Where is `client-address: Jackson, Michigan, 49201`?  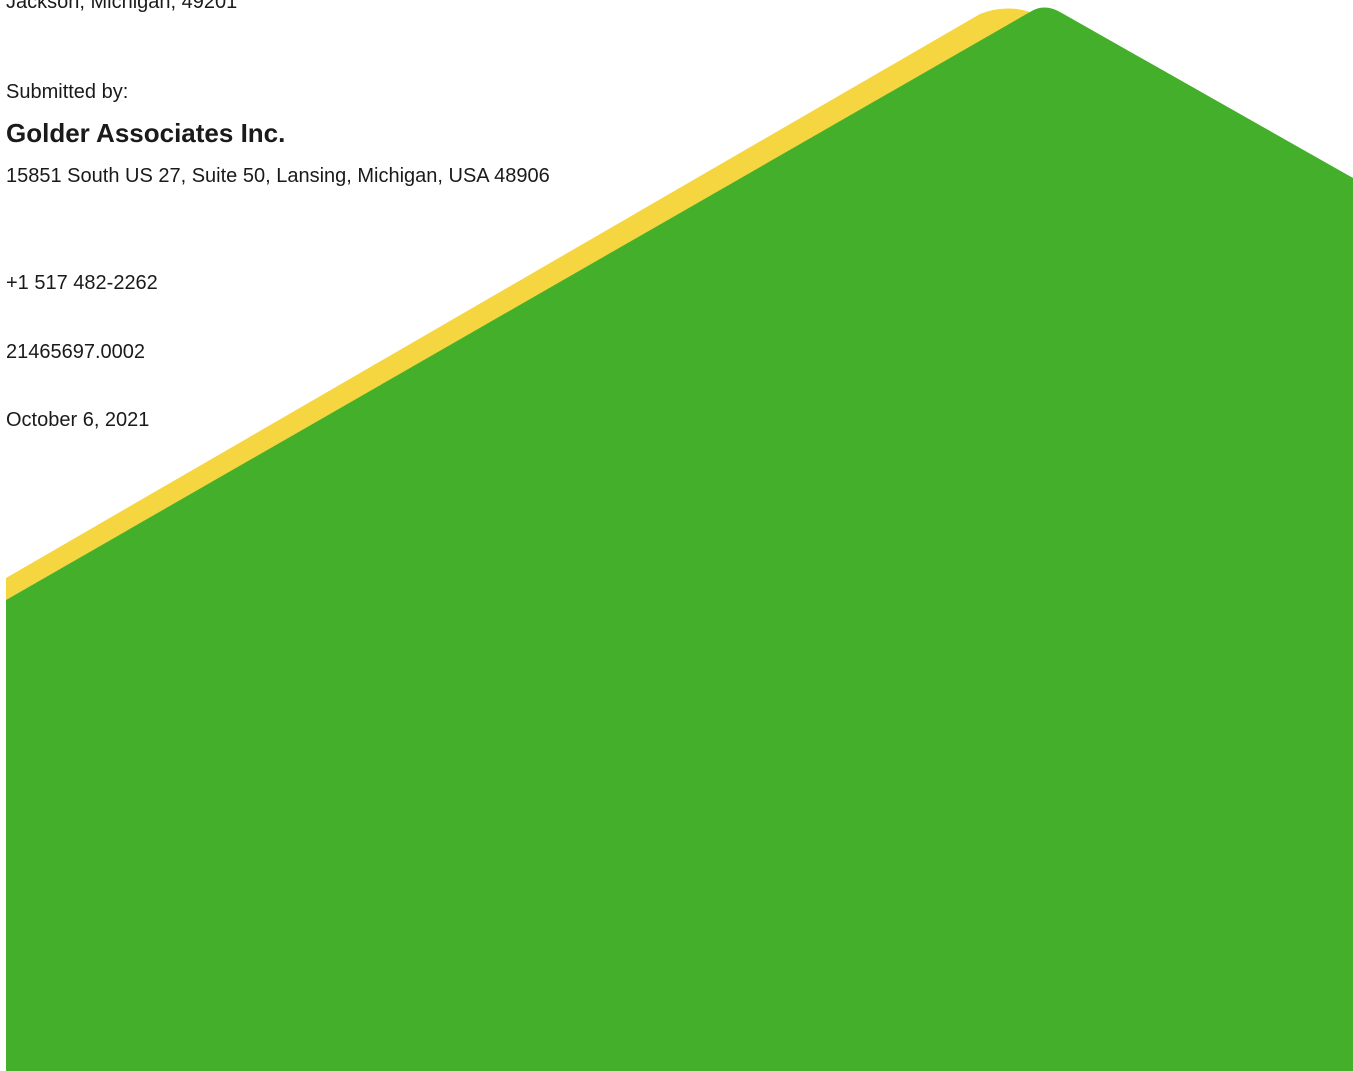 client-address: Jackson, Michigan, 49201 is located at coordinates (122, 6).